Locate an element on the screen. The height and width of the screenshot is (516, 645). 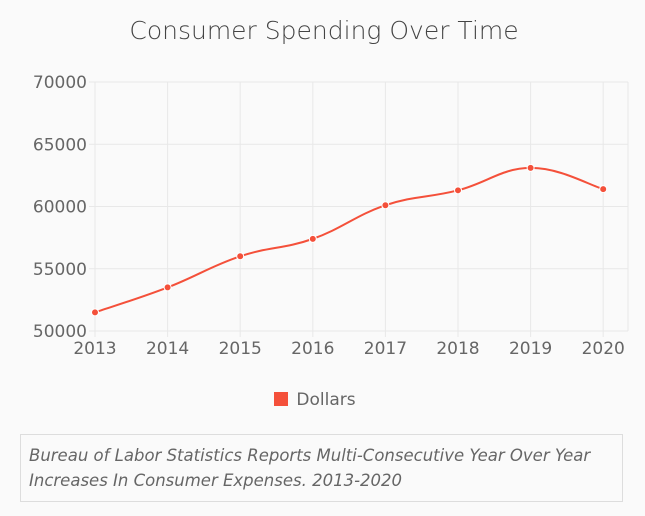
legend-swatch is located at coordinates (281, 399).